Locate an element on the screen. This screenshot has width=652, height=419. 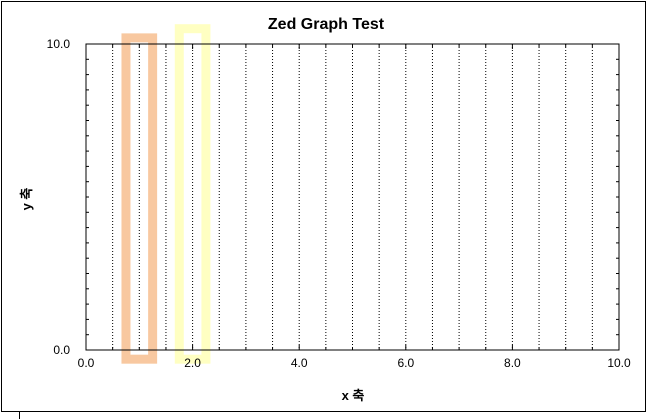
x-tick-label: 6.0 is located at coordinates (405, 363).